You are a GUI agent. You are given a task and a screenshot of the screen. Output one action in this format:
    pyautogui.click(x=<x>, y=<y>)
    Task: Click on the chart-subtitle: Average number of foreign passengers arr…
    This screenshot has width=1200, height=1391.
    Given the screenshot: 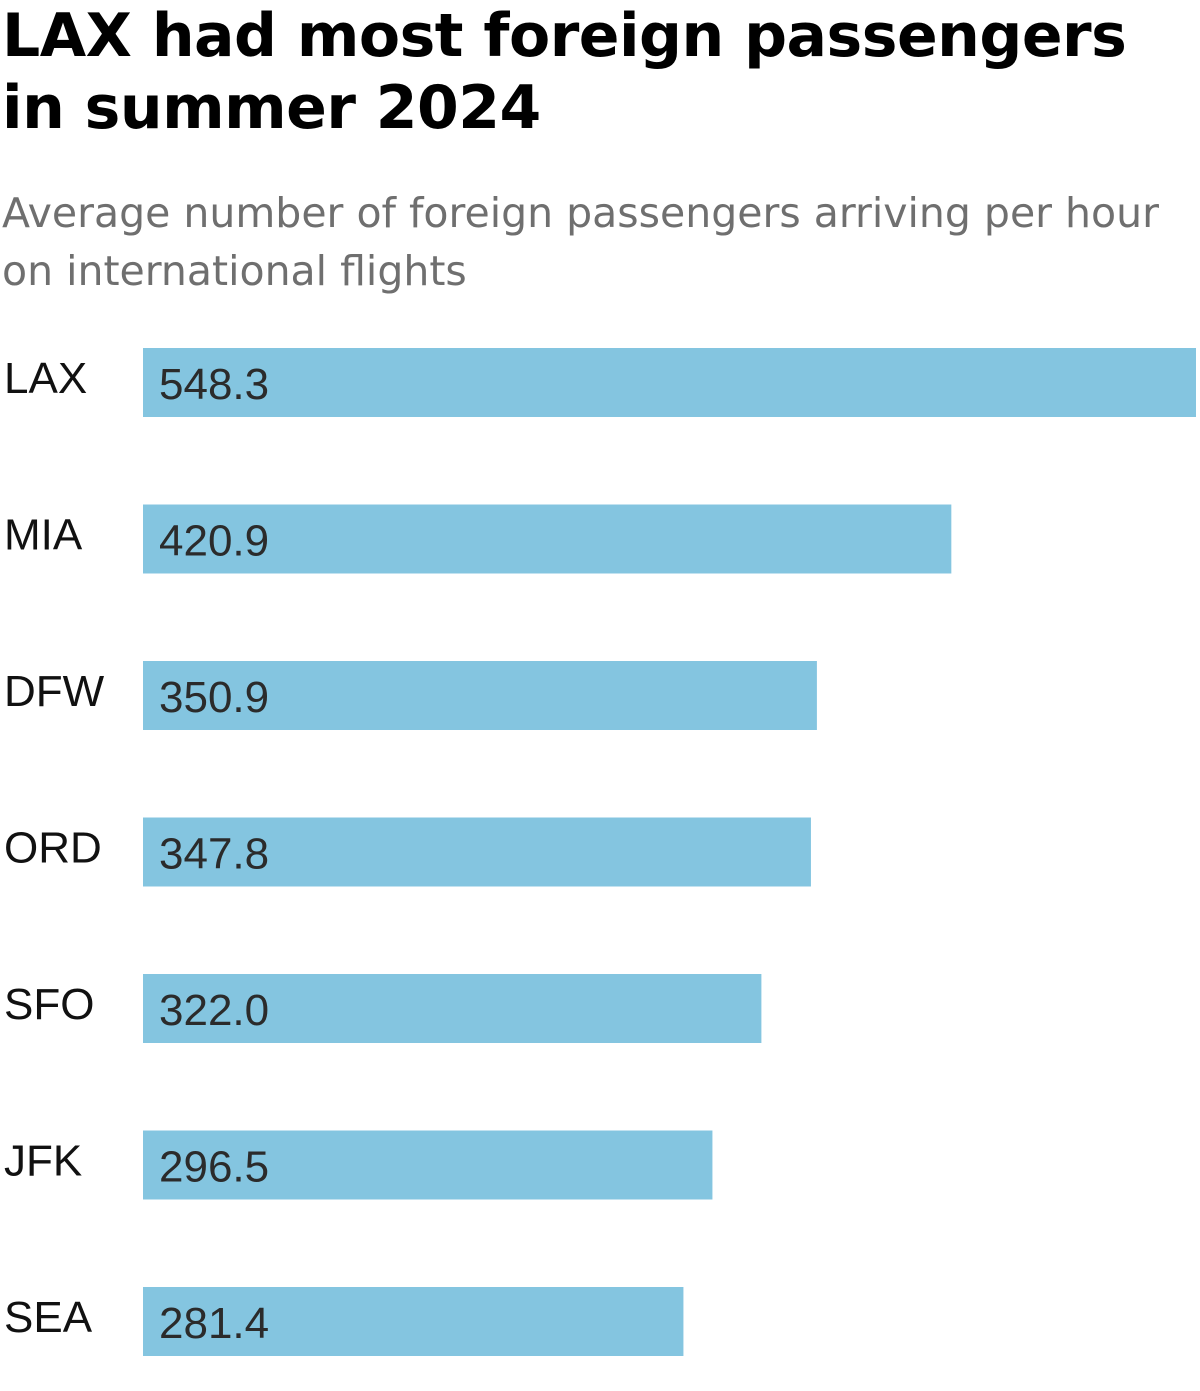 What is the action you would take?
    pyautogui.click(x=580, y=242)
    